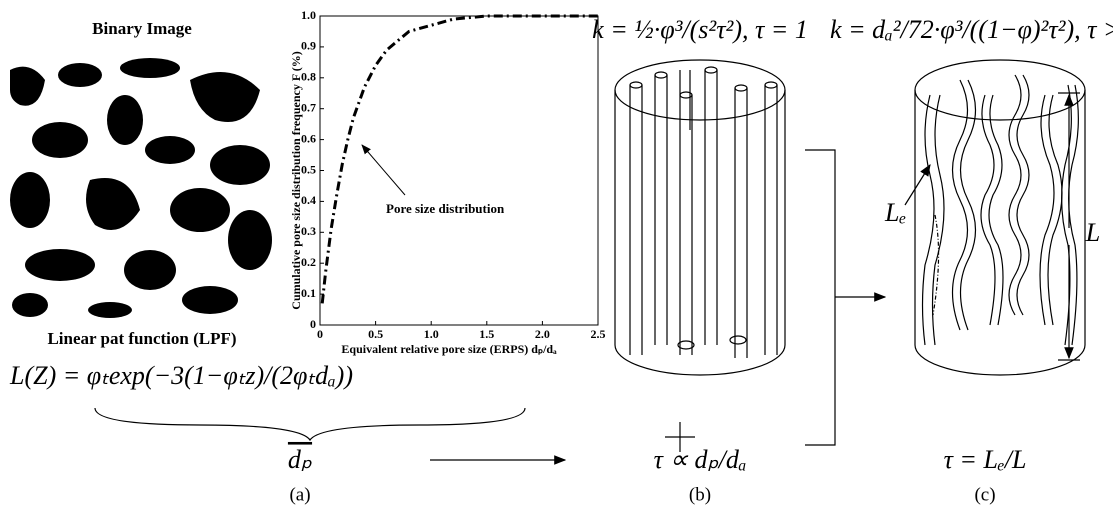  What do you see at coordinates (971, 29) in the screenshot?
I see `formula: k = dₐ²/72·φ³/((1−φ)²τ²), τ > 1` at bounding box center [971, 29].